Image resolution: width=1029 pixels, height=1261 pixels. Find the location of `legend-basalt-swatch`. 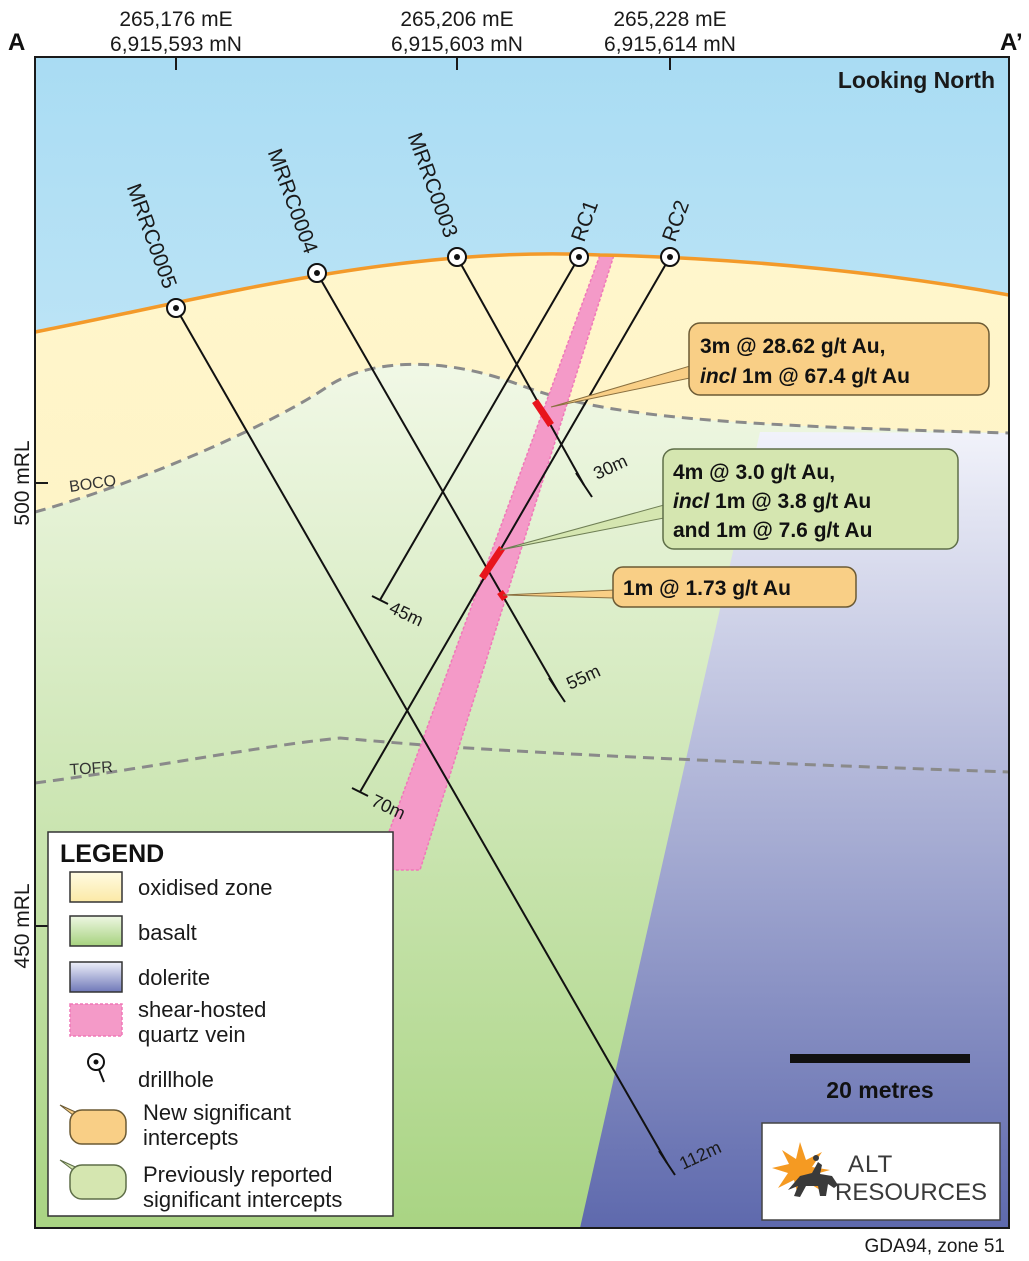

legend-basalt-swatch is located at coordinates (96, 931).